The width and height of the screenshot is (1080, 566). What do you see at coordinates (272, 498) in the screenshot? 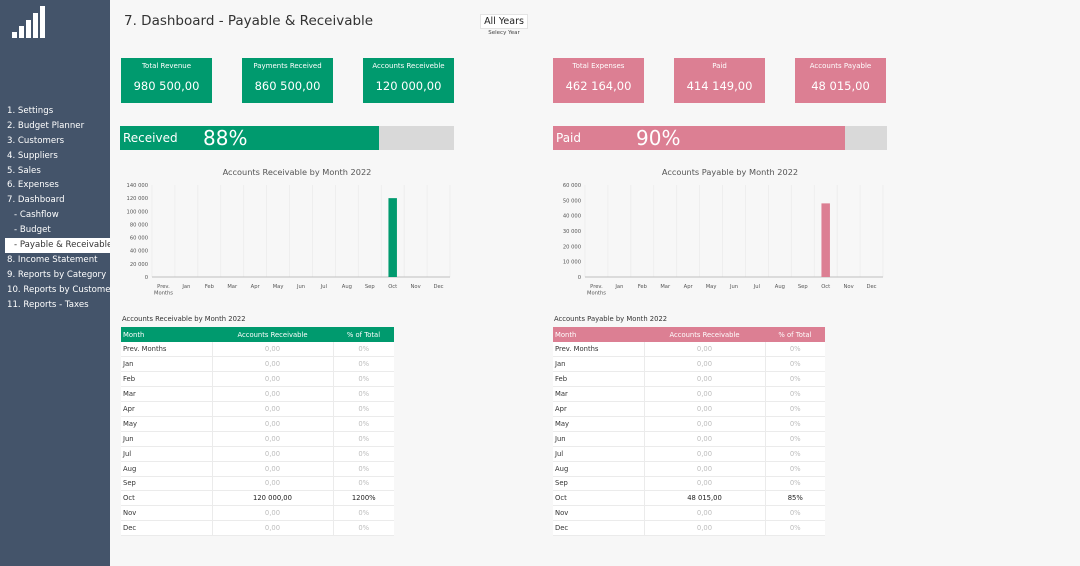
I see `table-cell: 120 000,00` at bounding box center [272, 498].